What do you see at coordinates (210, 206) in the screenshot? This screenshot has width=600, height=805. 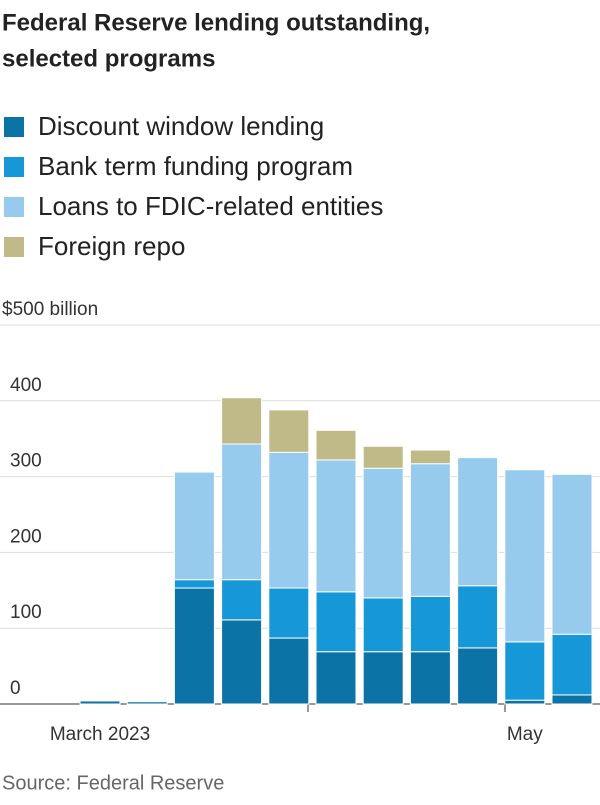 I see `legend-label: Loans to FDIC-related entities` at bounding box center [210, 206].